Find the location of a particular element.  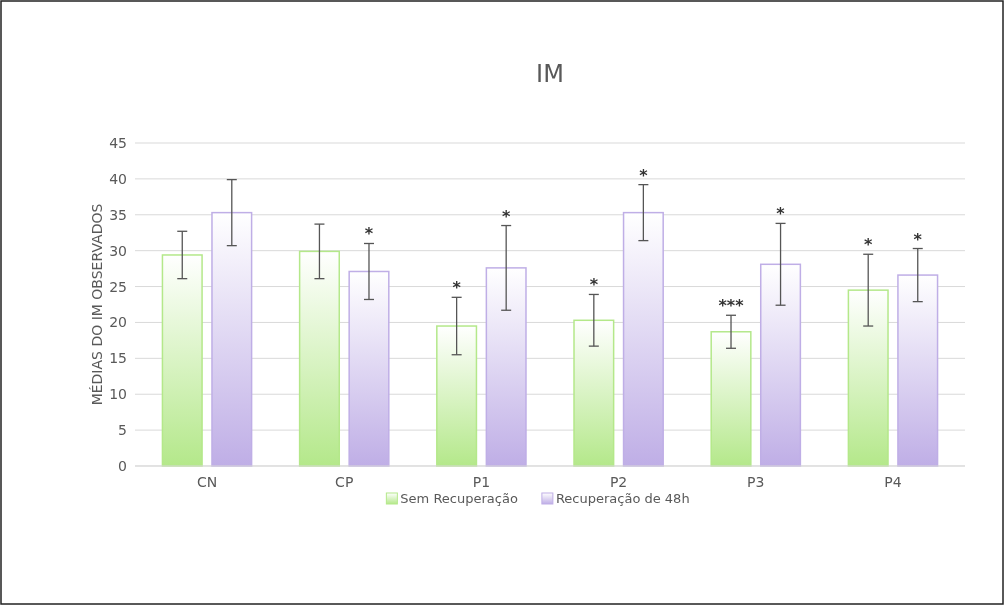

y-tick-label: 25 is located at coordinates (118, 286).